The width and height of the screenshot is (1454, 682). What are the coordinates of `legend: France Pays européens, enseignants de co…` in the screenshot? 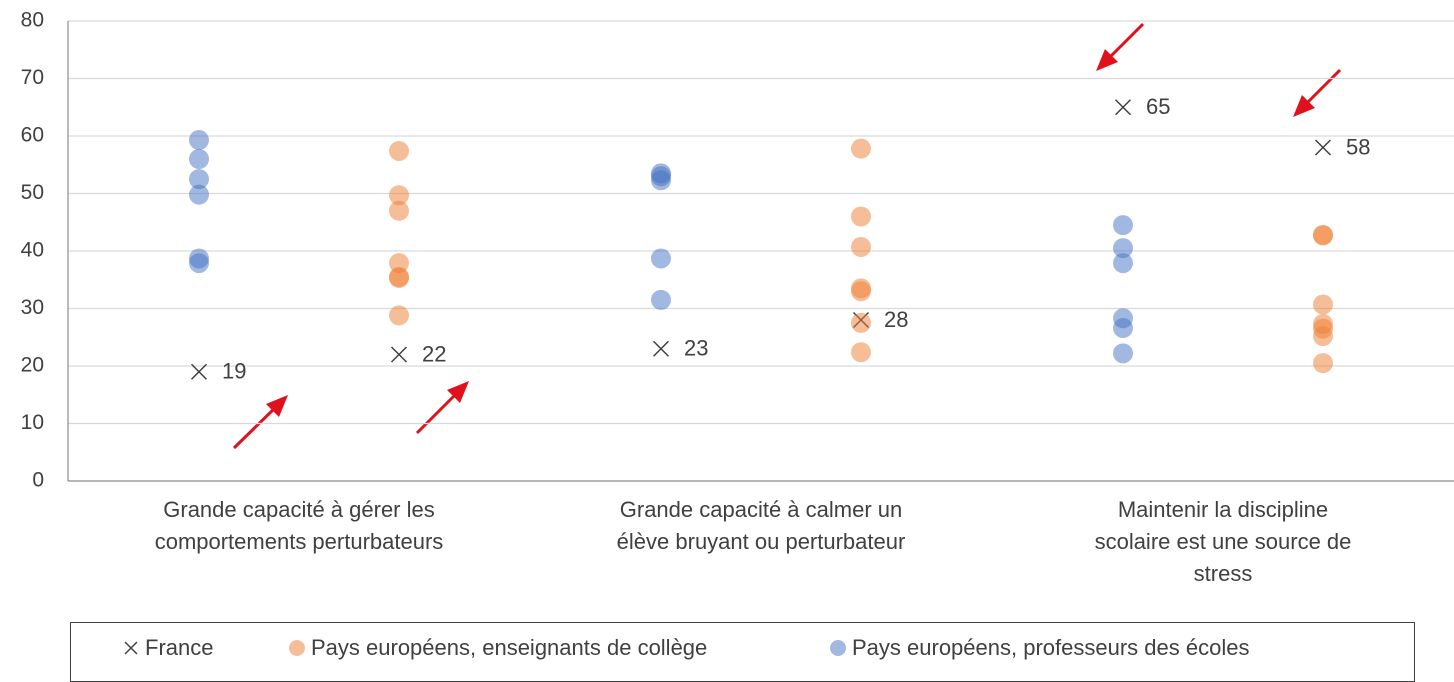 It's located at (742, 652).